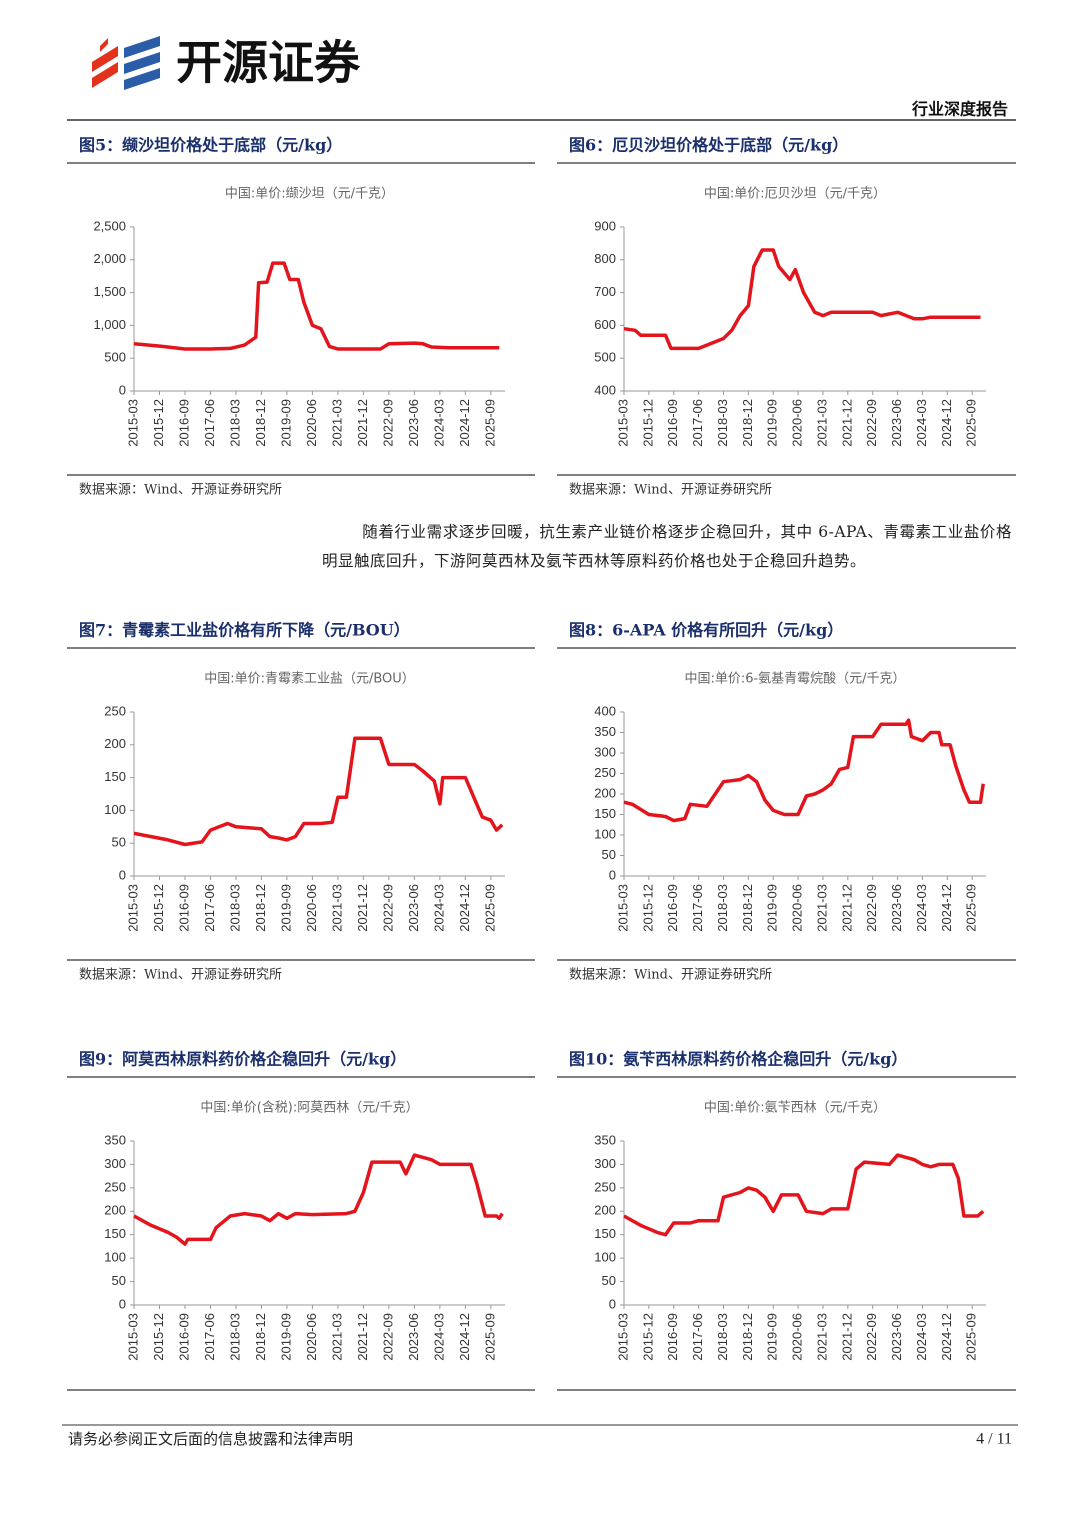 This screenshot has height=1527, width=1080. I want to click on chart-title: 中国:单价:氨苄西林（元/千克）, so click(795, 1108).